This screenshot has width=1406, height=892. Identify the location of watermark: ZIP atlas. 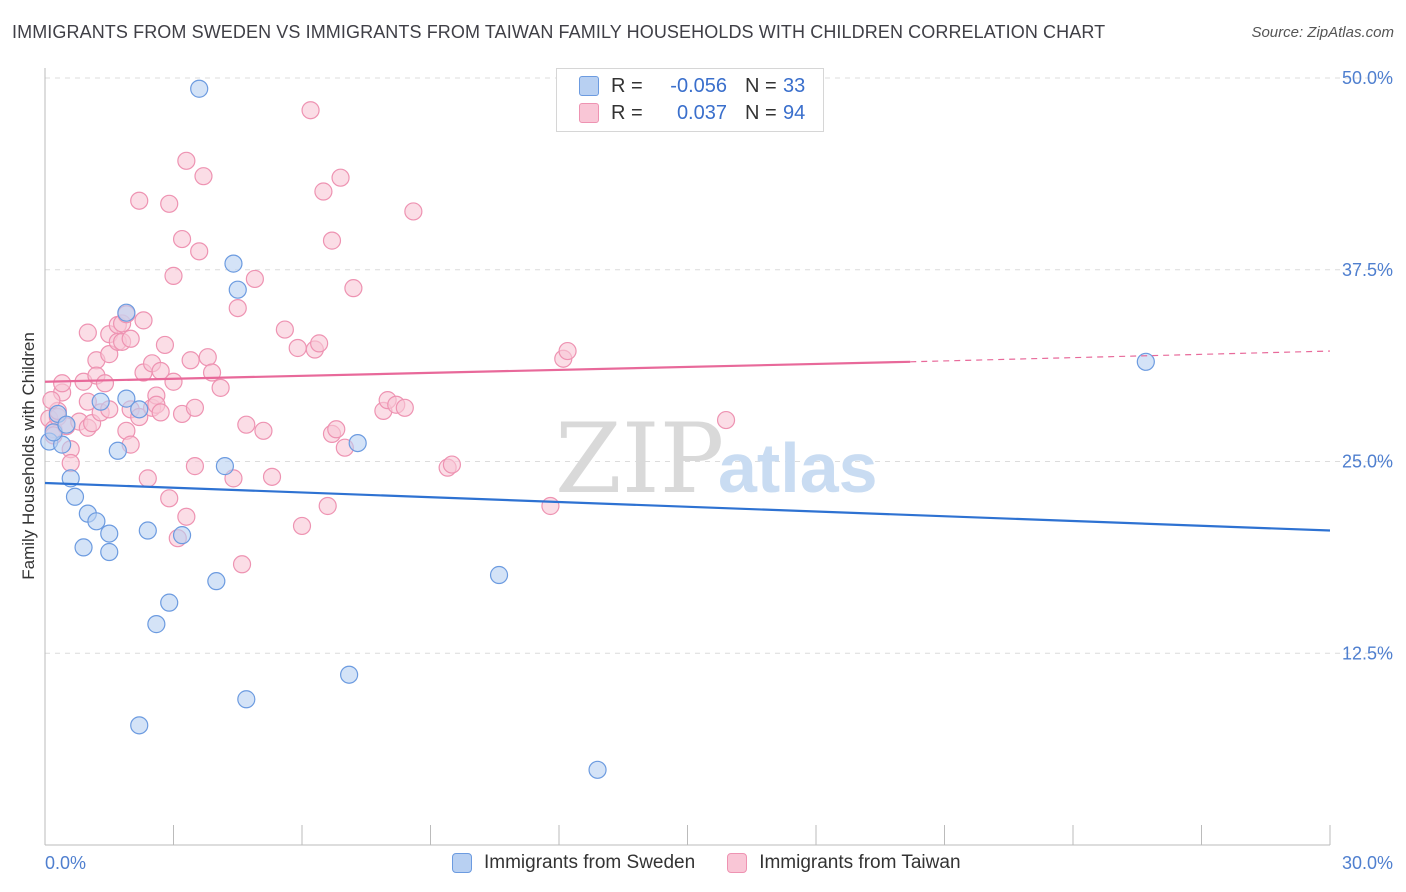
(716, 459).